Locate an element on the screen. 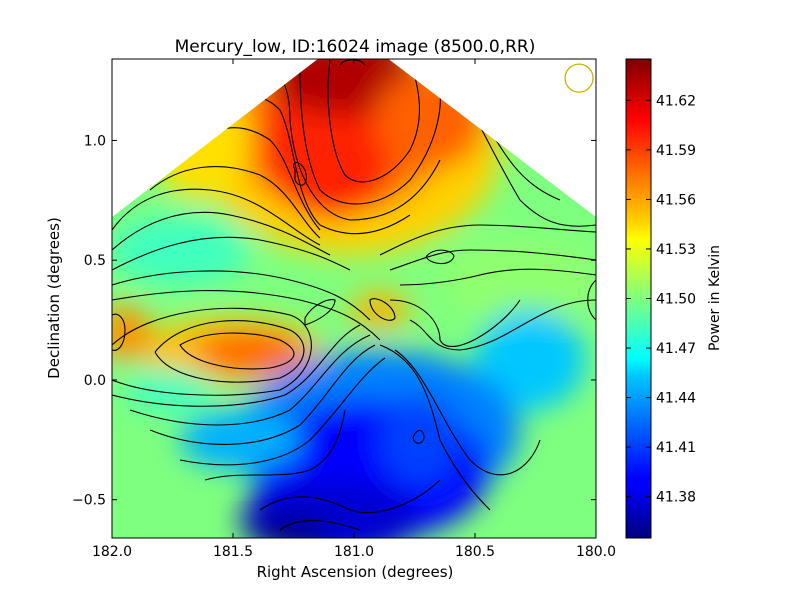  colorbar-tick-label: 41.62 is located at coordinates (676, 101).